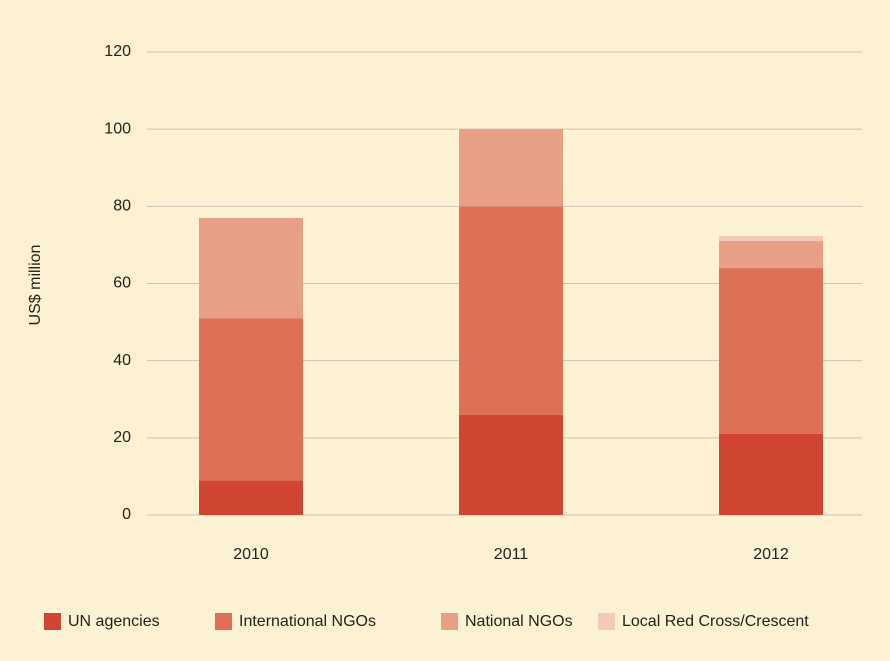 The image size is (890, 661). I want to click on y-tick-label: 40, so click(122, 360).